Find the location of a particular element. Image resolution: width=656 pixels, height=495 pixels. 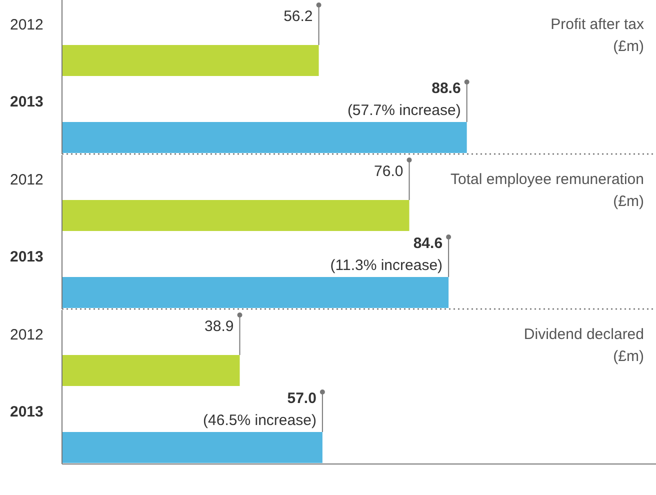

annotation: (57.7% increase) is located at coordinates (404, 110).